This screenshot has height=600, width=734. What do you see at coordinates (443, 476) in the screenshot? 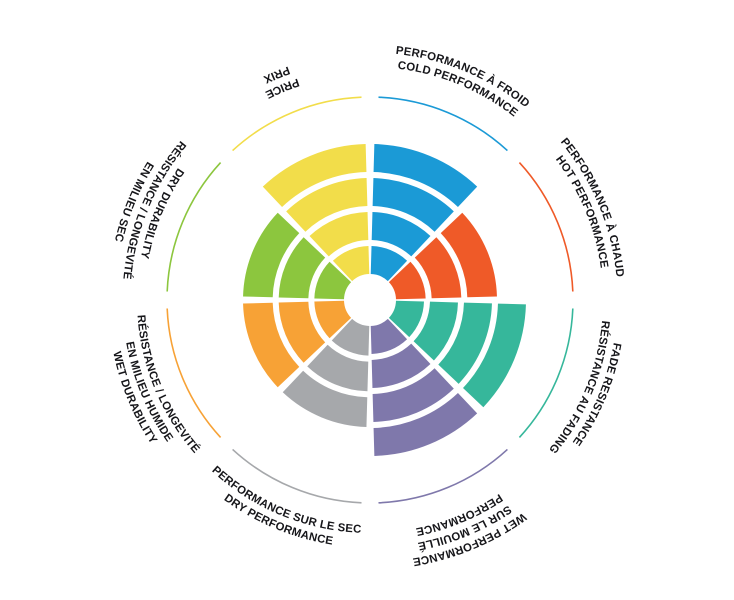
I see `guide-arc-wet-performance` at bounding box center [443, 476].